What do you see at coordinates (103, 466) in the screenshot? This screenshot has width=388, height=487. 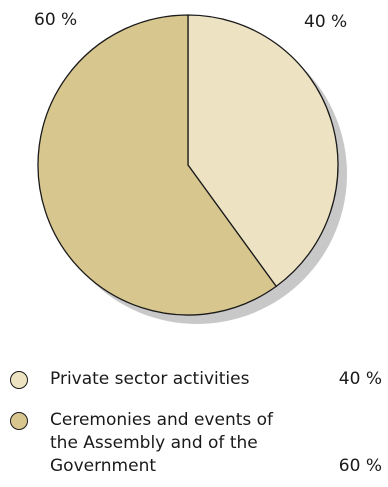 I see `legend-label-line: Government` at bounding box center [103, 466].